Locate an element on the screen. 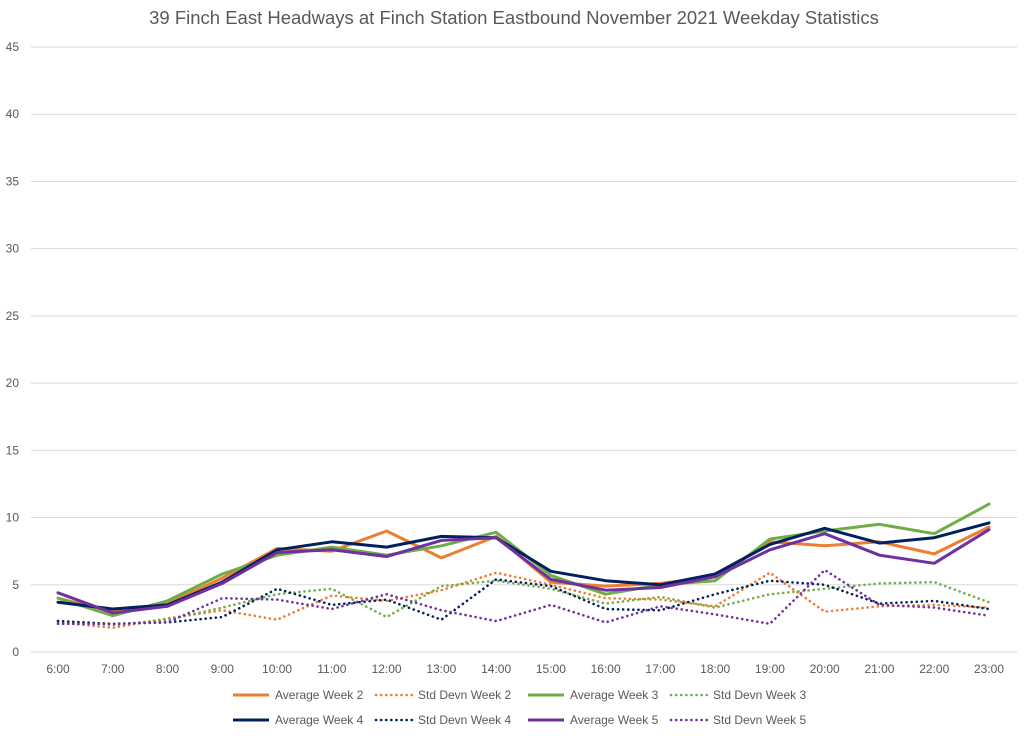  legend-item: Average Week 2 is located at coordinates (298, 695).